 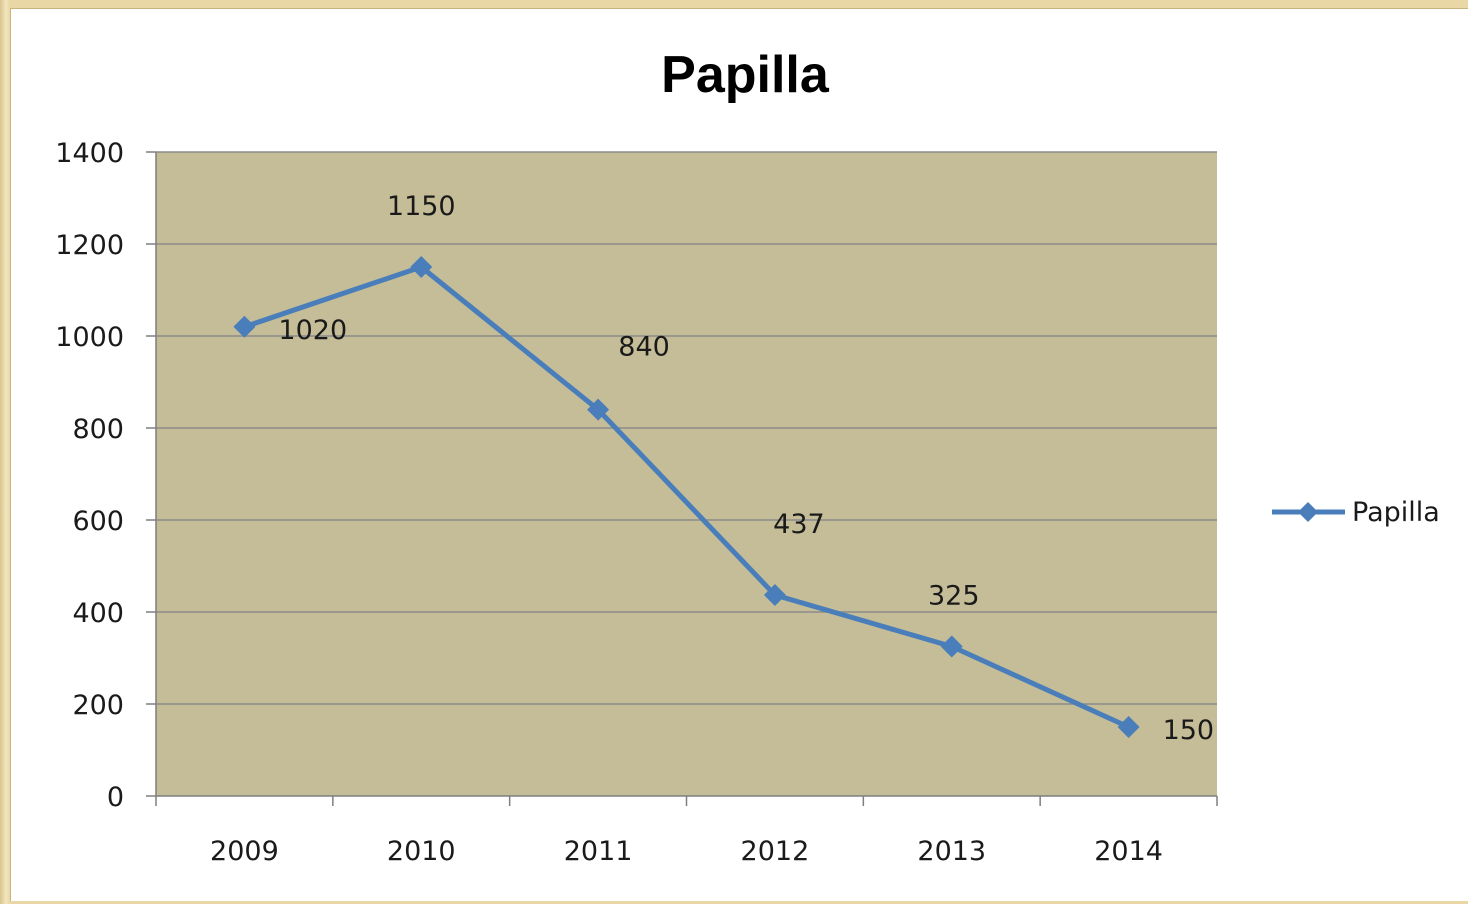 I want to click on y-tick-label: 1400, so click(x=89, y=153).